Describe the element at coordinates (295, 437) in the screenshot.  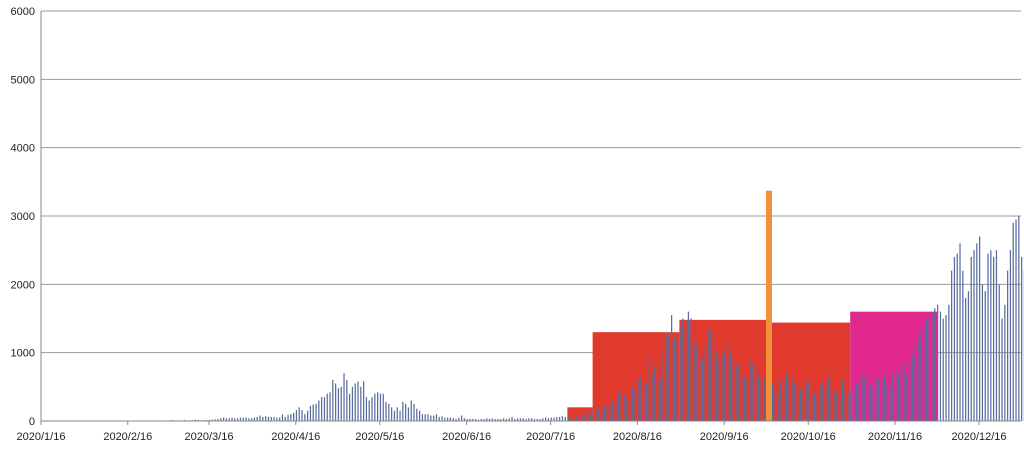
I see `x-tick-label: 2020/4/16` at that location.